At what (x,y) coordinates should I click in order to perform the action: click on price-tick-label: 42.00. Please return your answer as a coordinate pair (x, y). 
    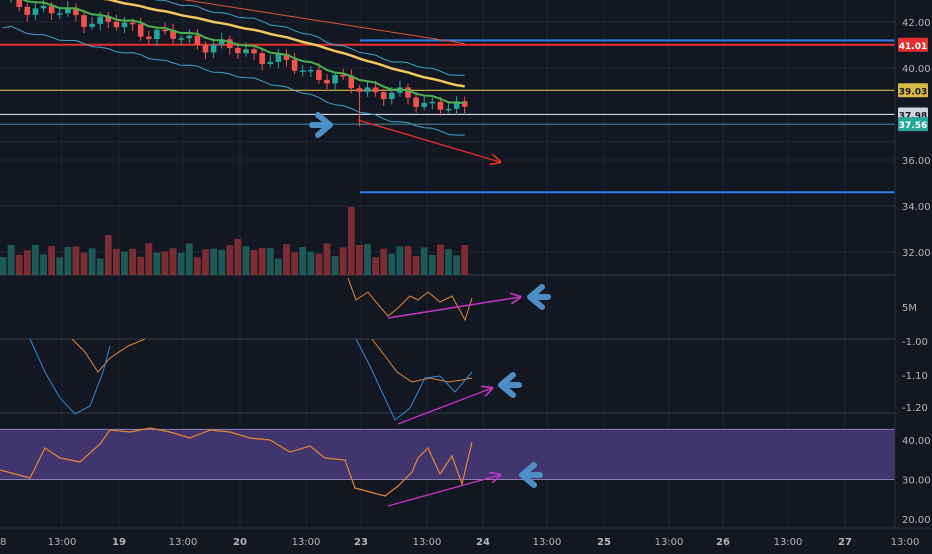
    Looking at the image, I should click on (916, 23).